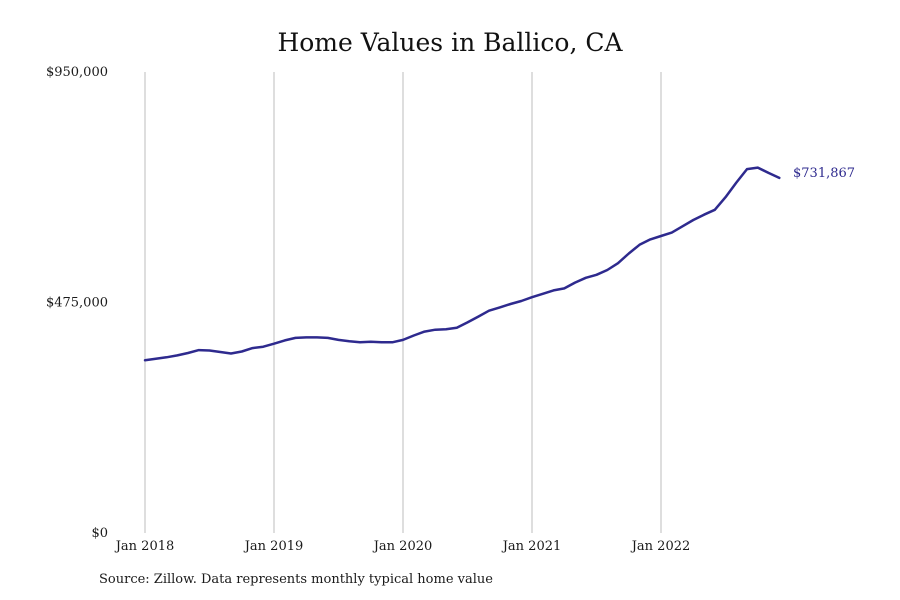 The image size is (900, 600). Describe the element at coordinates (531, 546) in the screenshot. I see `x-tick-label: Jan 2021` at that location.